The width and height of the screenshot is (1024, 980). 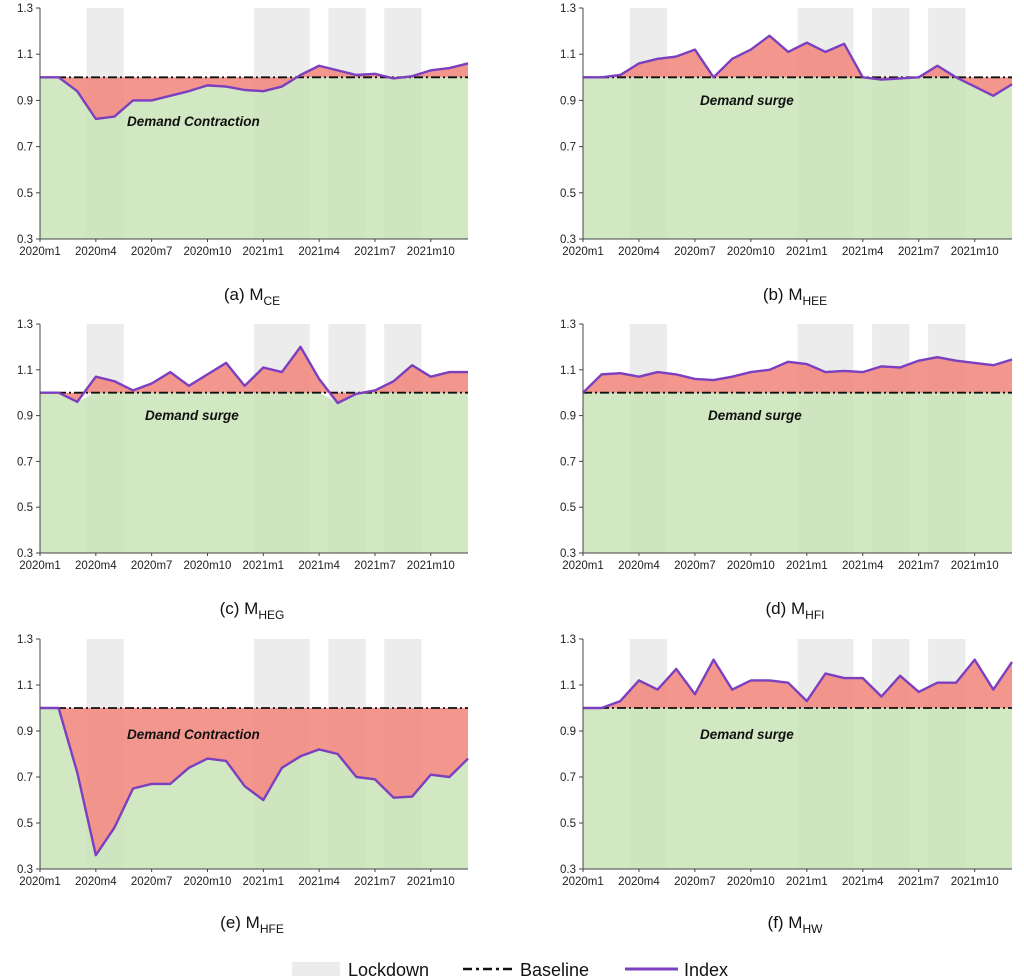 I want to click on legend-baseline-label: Baseline, so click(x=554, y=970).